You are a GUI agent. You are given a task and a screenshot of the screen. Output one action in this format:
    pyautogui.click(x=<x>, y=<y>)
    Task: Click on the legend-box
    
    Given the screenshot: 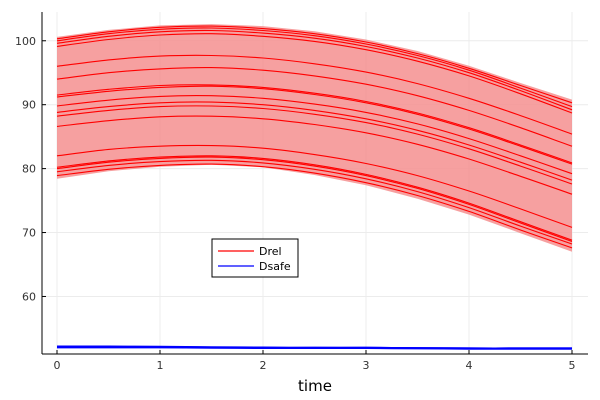 What is the action you would take?
    pyautogui.click(x=255, y=258)
    